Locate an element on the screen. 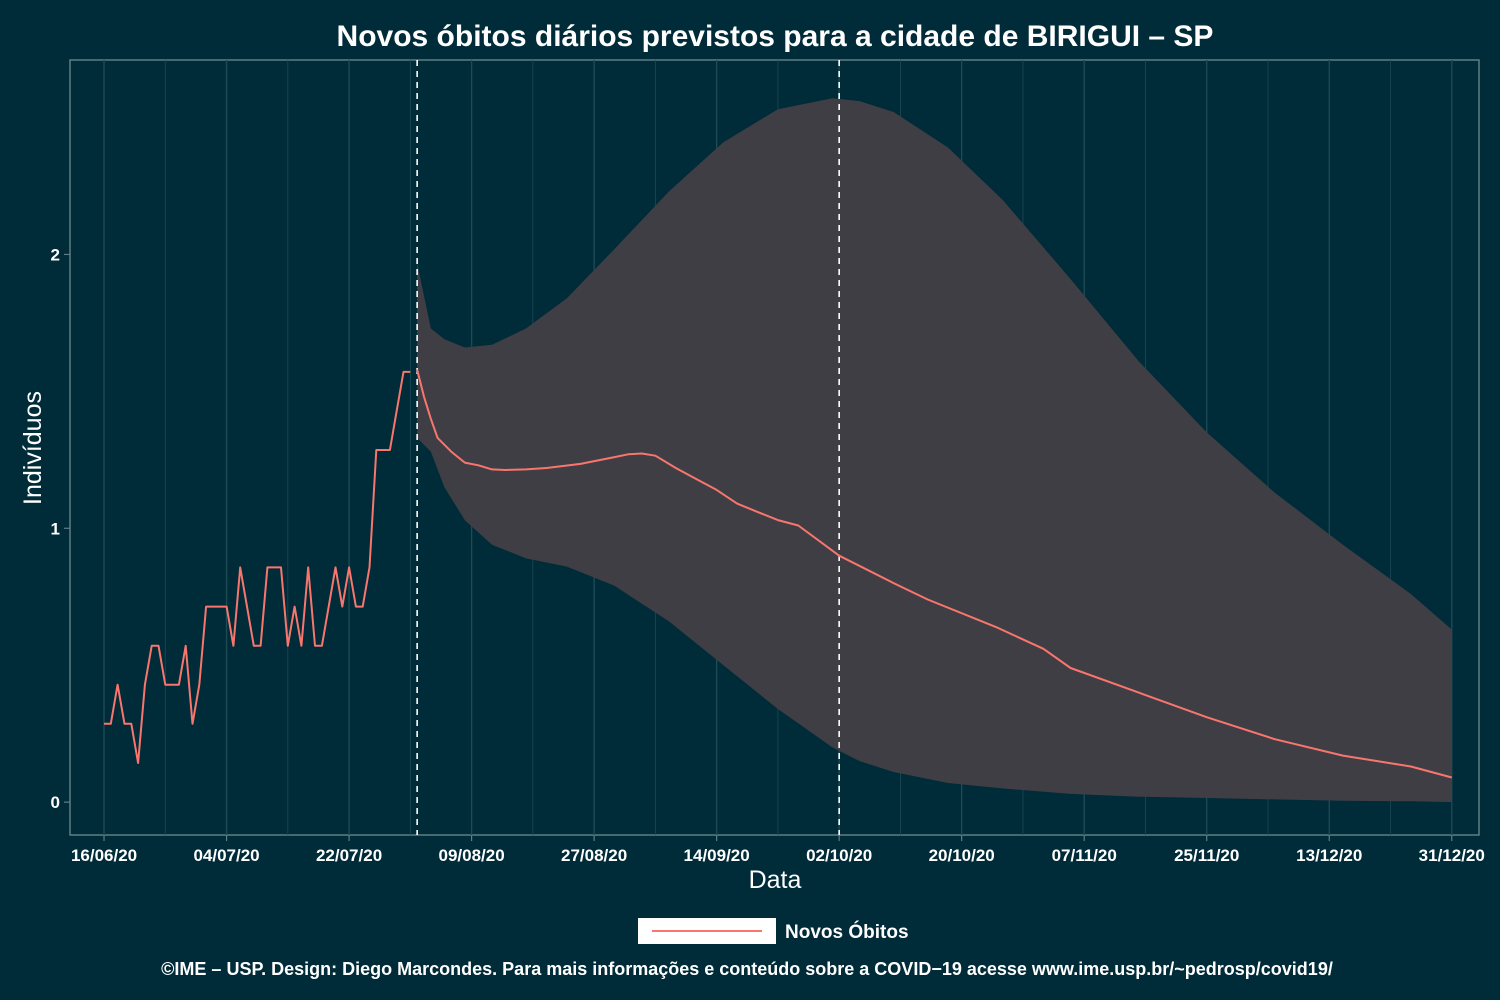  x-tick-label: 13/12/20 is located at coordinates (1329, 855).